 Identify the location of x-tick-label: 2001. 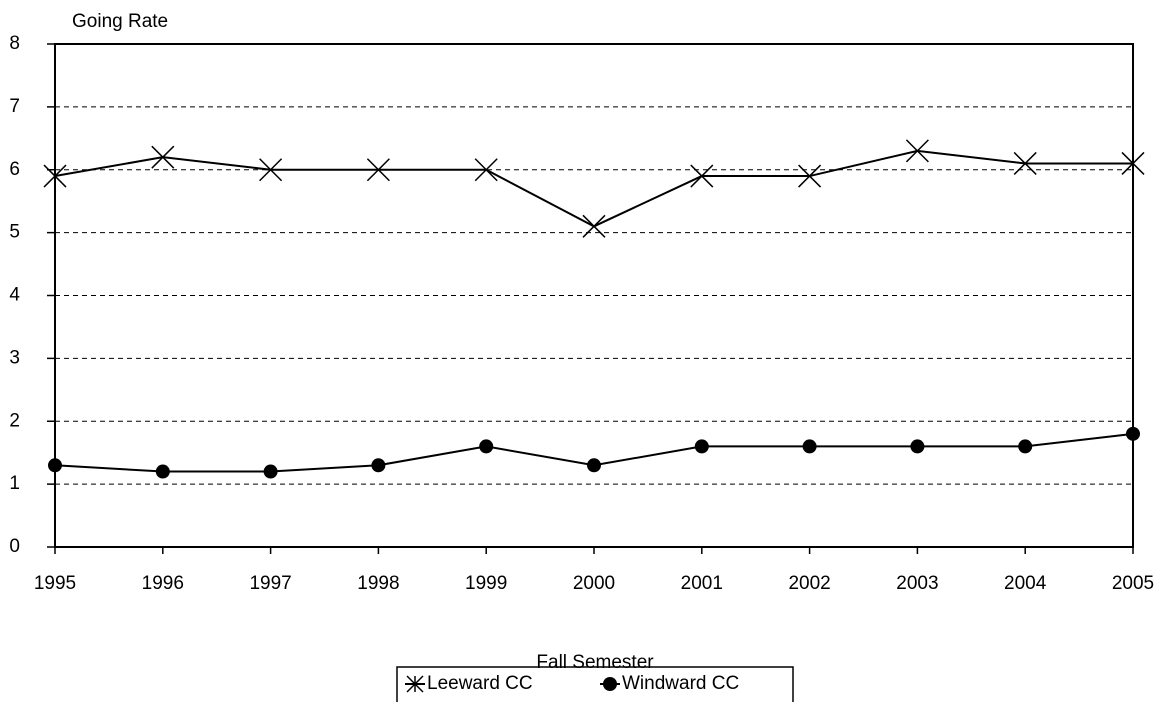
(702, 583).